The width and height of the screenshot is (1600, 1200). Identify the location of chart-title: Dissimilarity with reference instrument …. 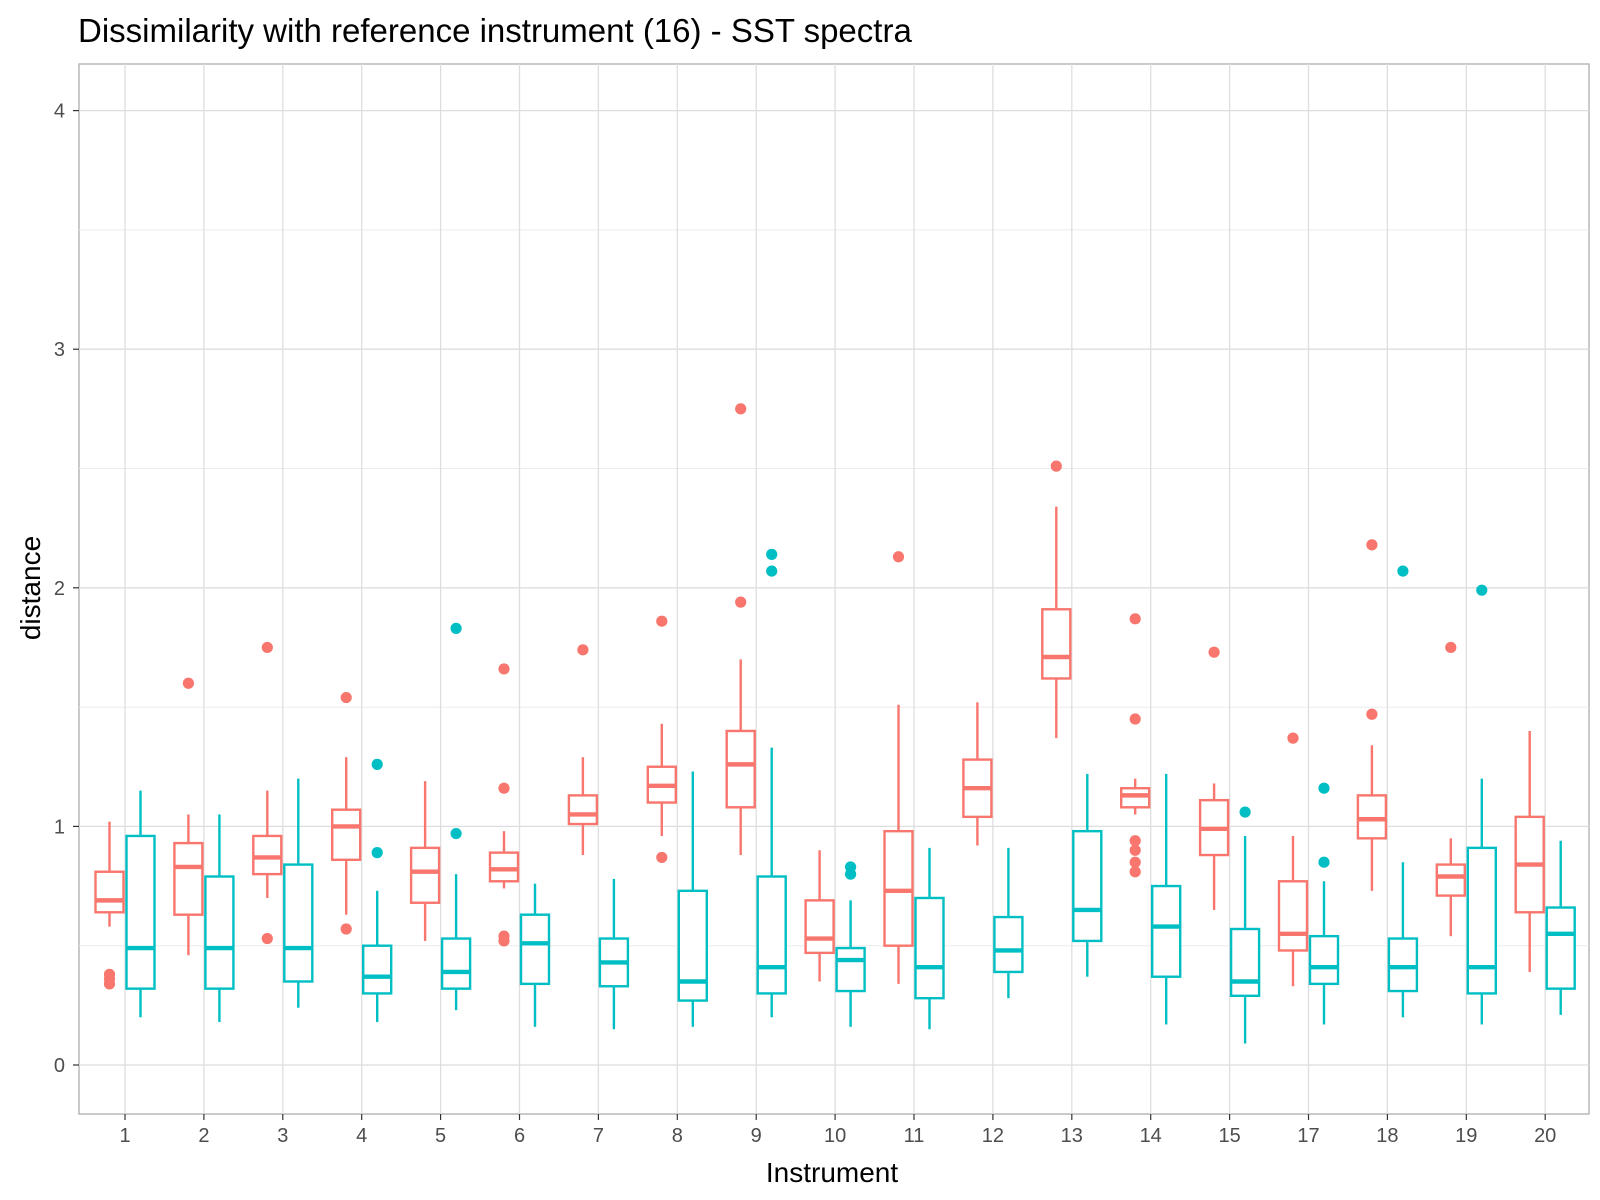
(495, 30).